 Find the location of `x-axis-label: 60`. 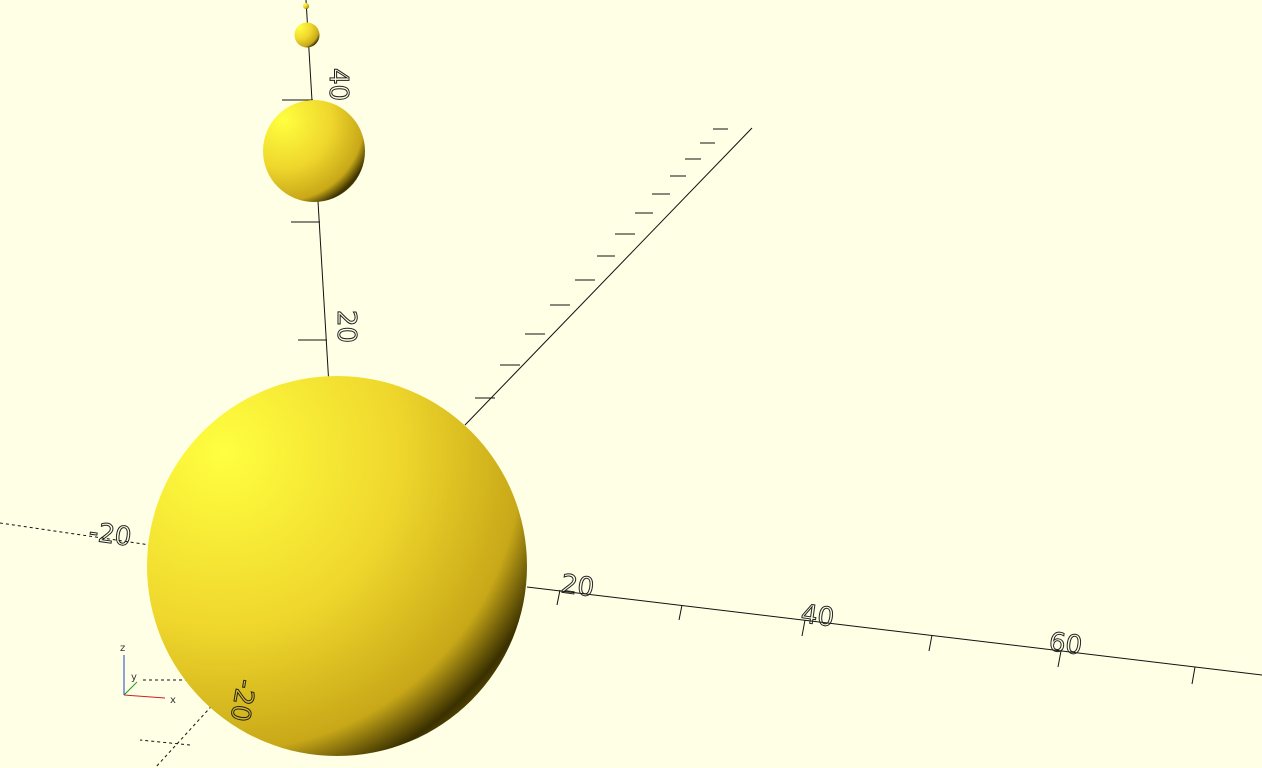

x-axis-label: 60 is located at coordinates (1065, 644).